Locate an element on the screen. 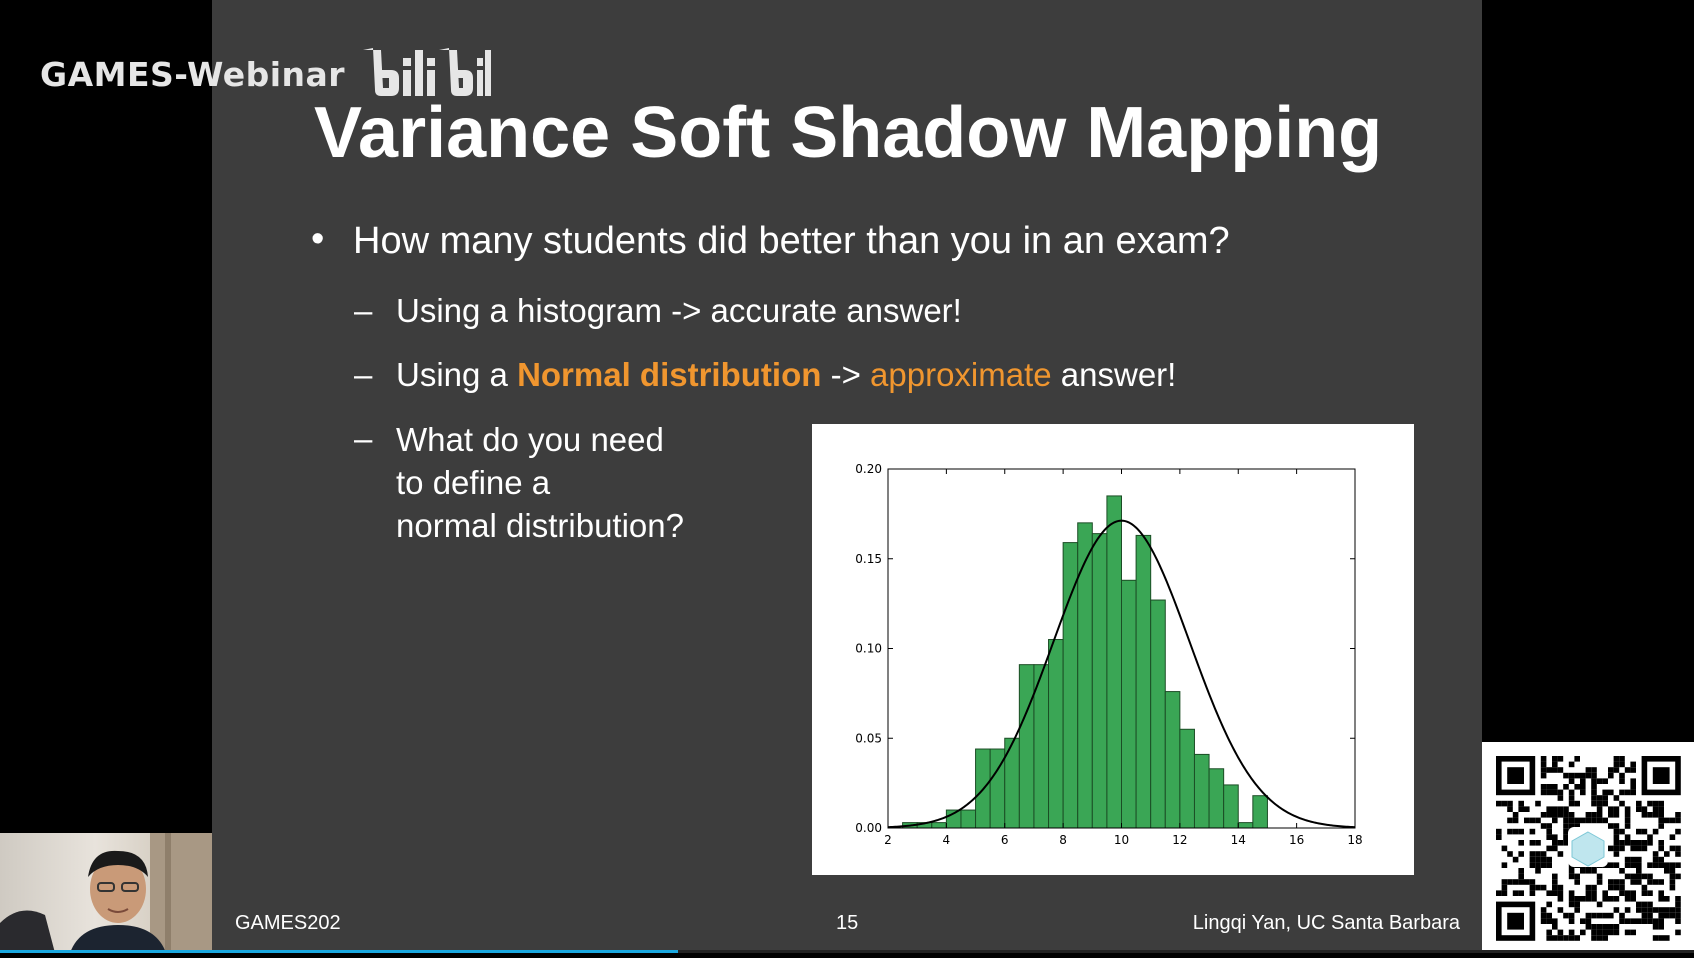  y-tick-label: 0.00 is located at coordinates (868, 828).